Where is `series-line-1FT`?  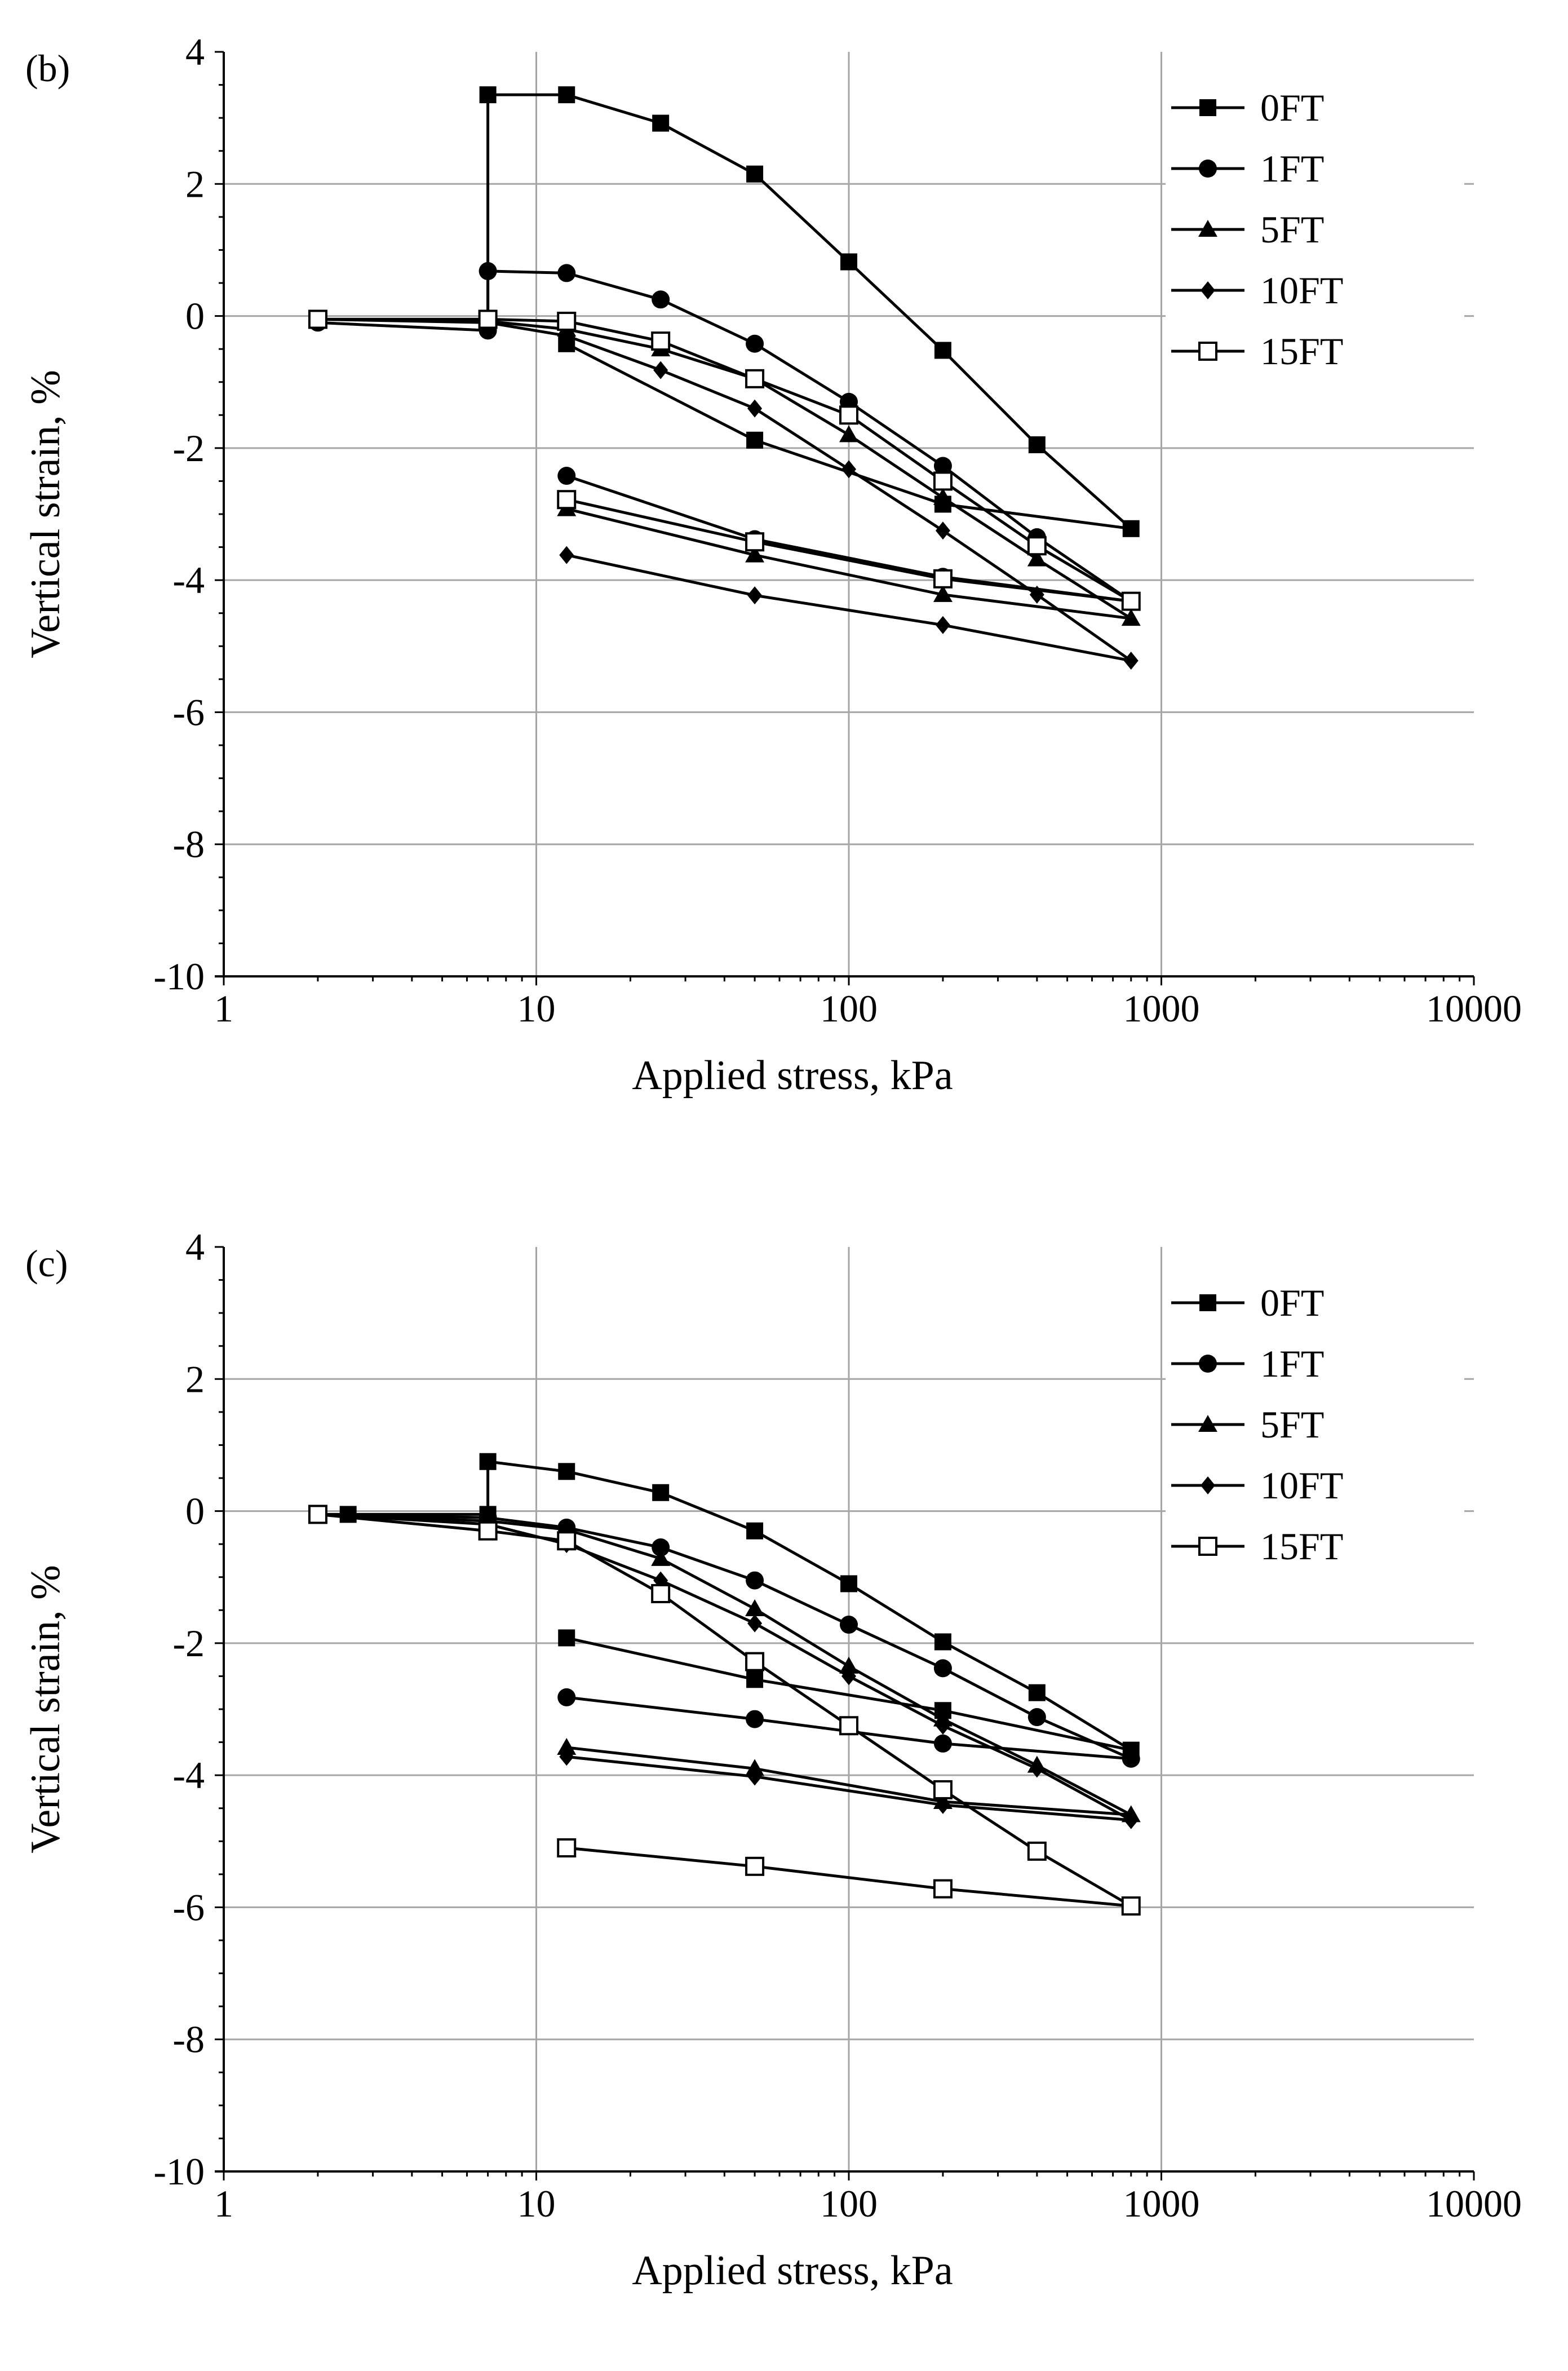 series-line-1FT is located at coordinates (725, 1636).